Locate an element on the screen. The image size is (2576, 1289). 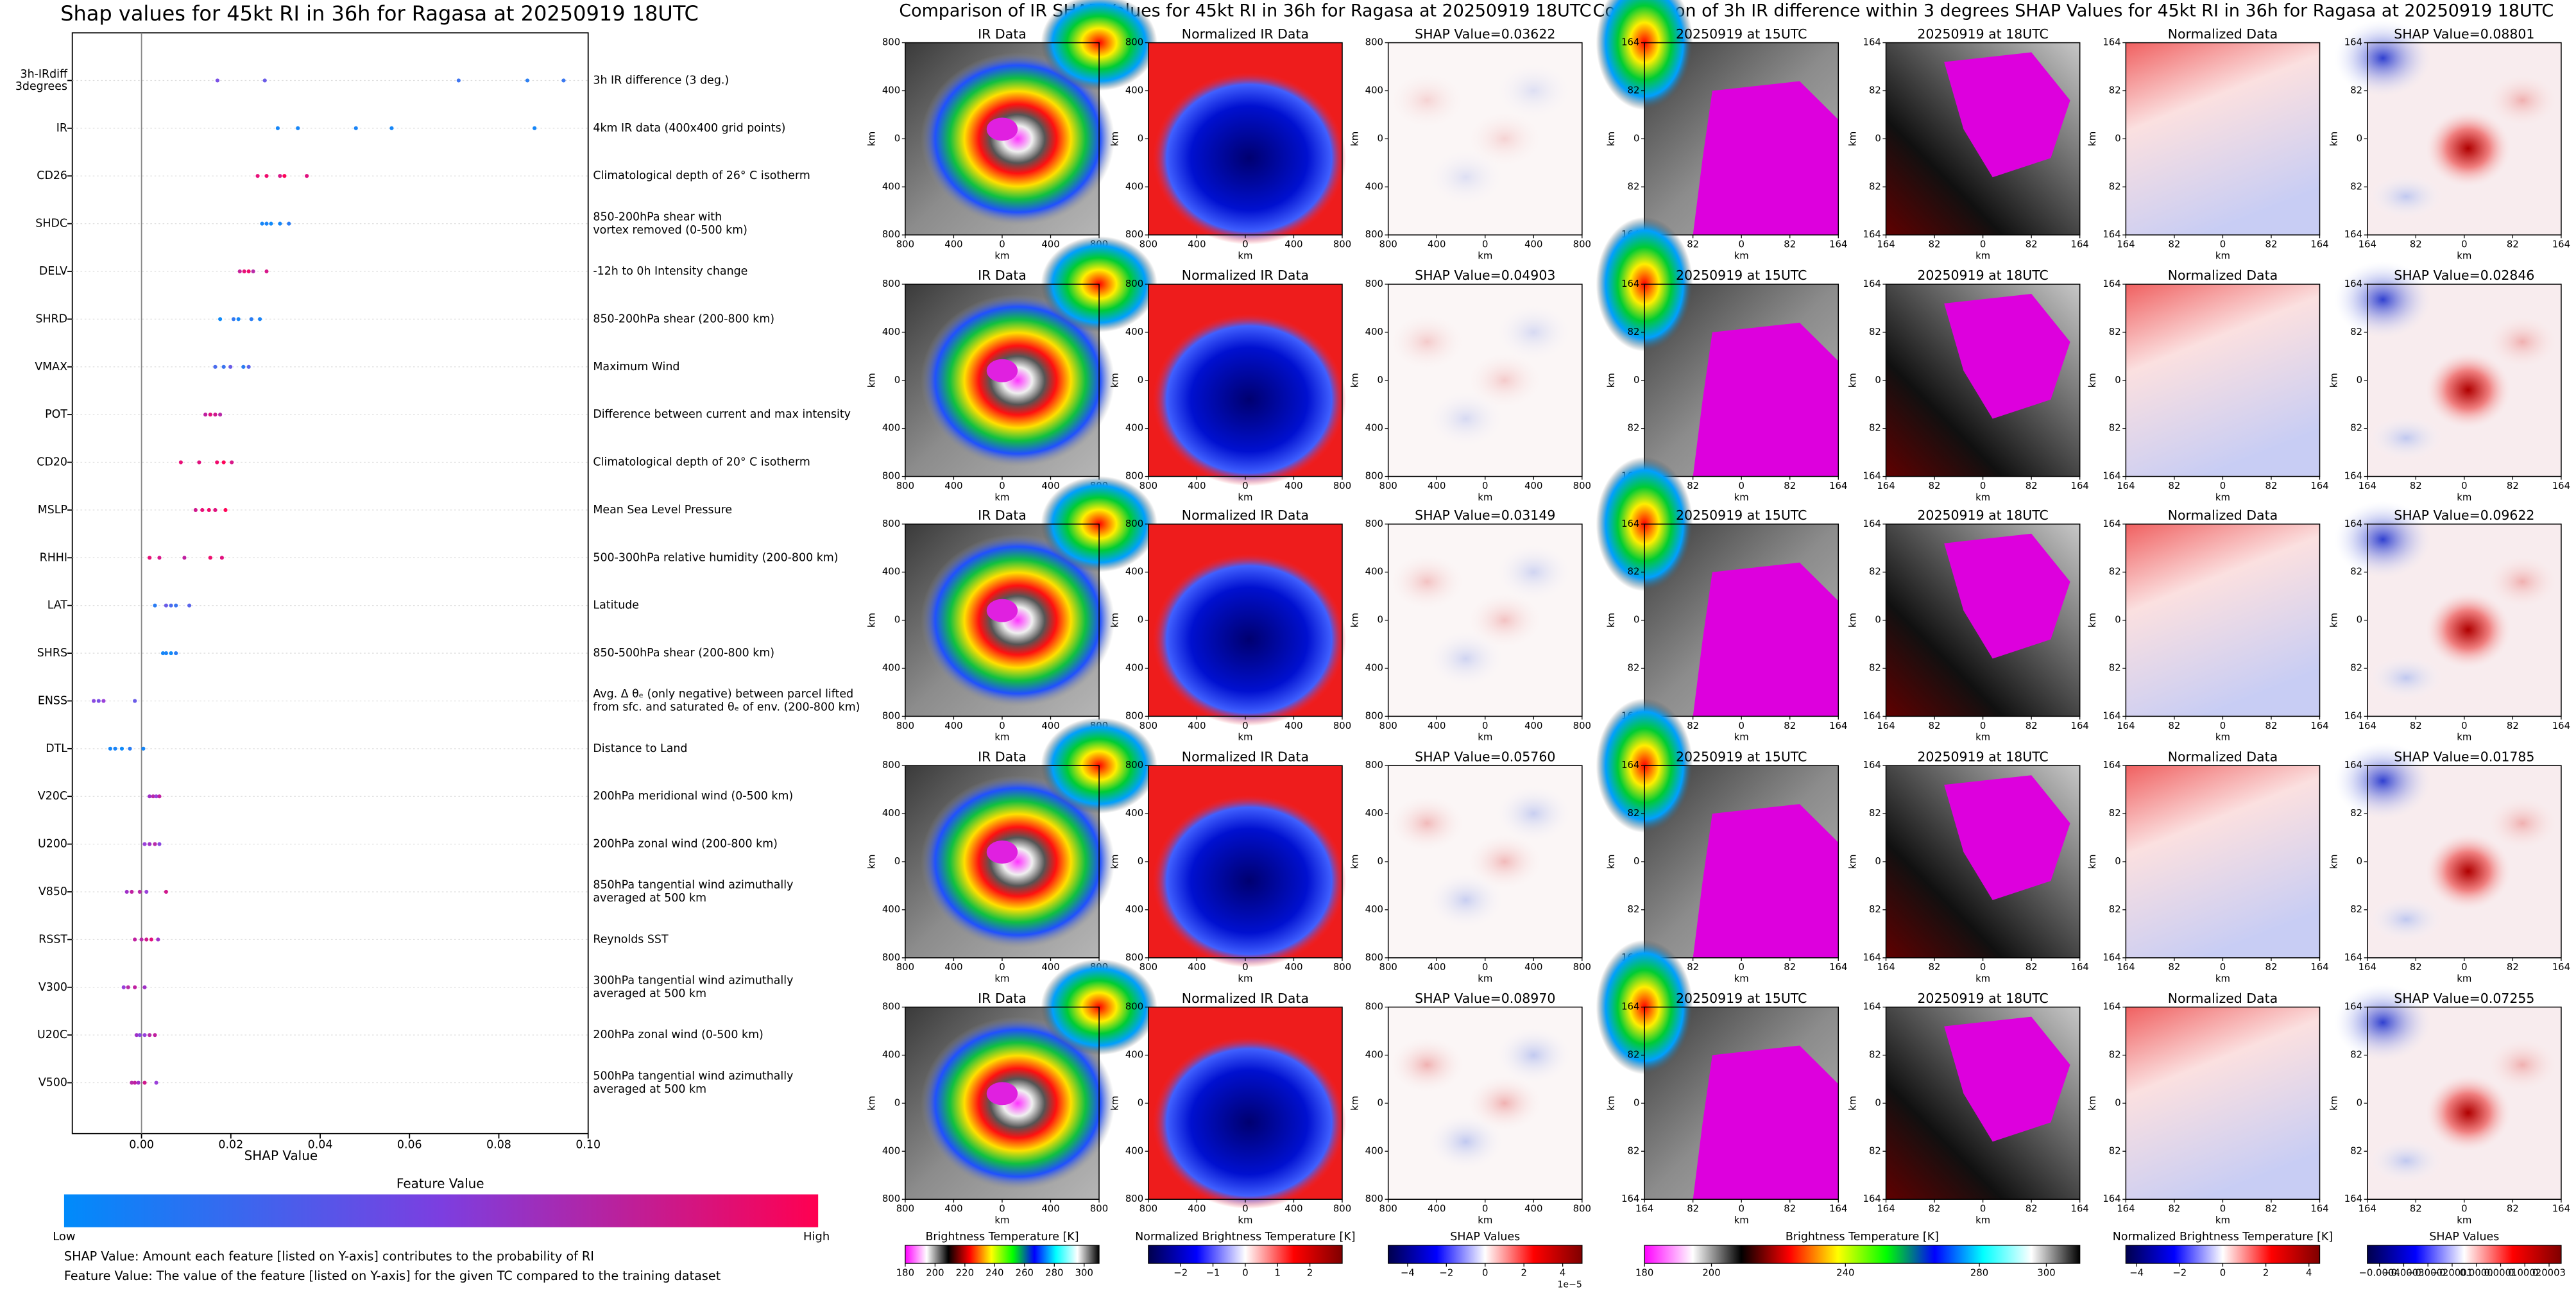
colorbar-tick-label: −4 is located at coordinates (2136, 1272).